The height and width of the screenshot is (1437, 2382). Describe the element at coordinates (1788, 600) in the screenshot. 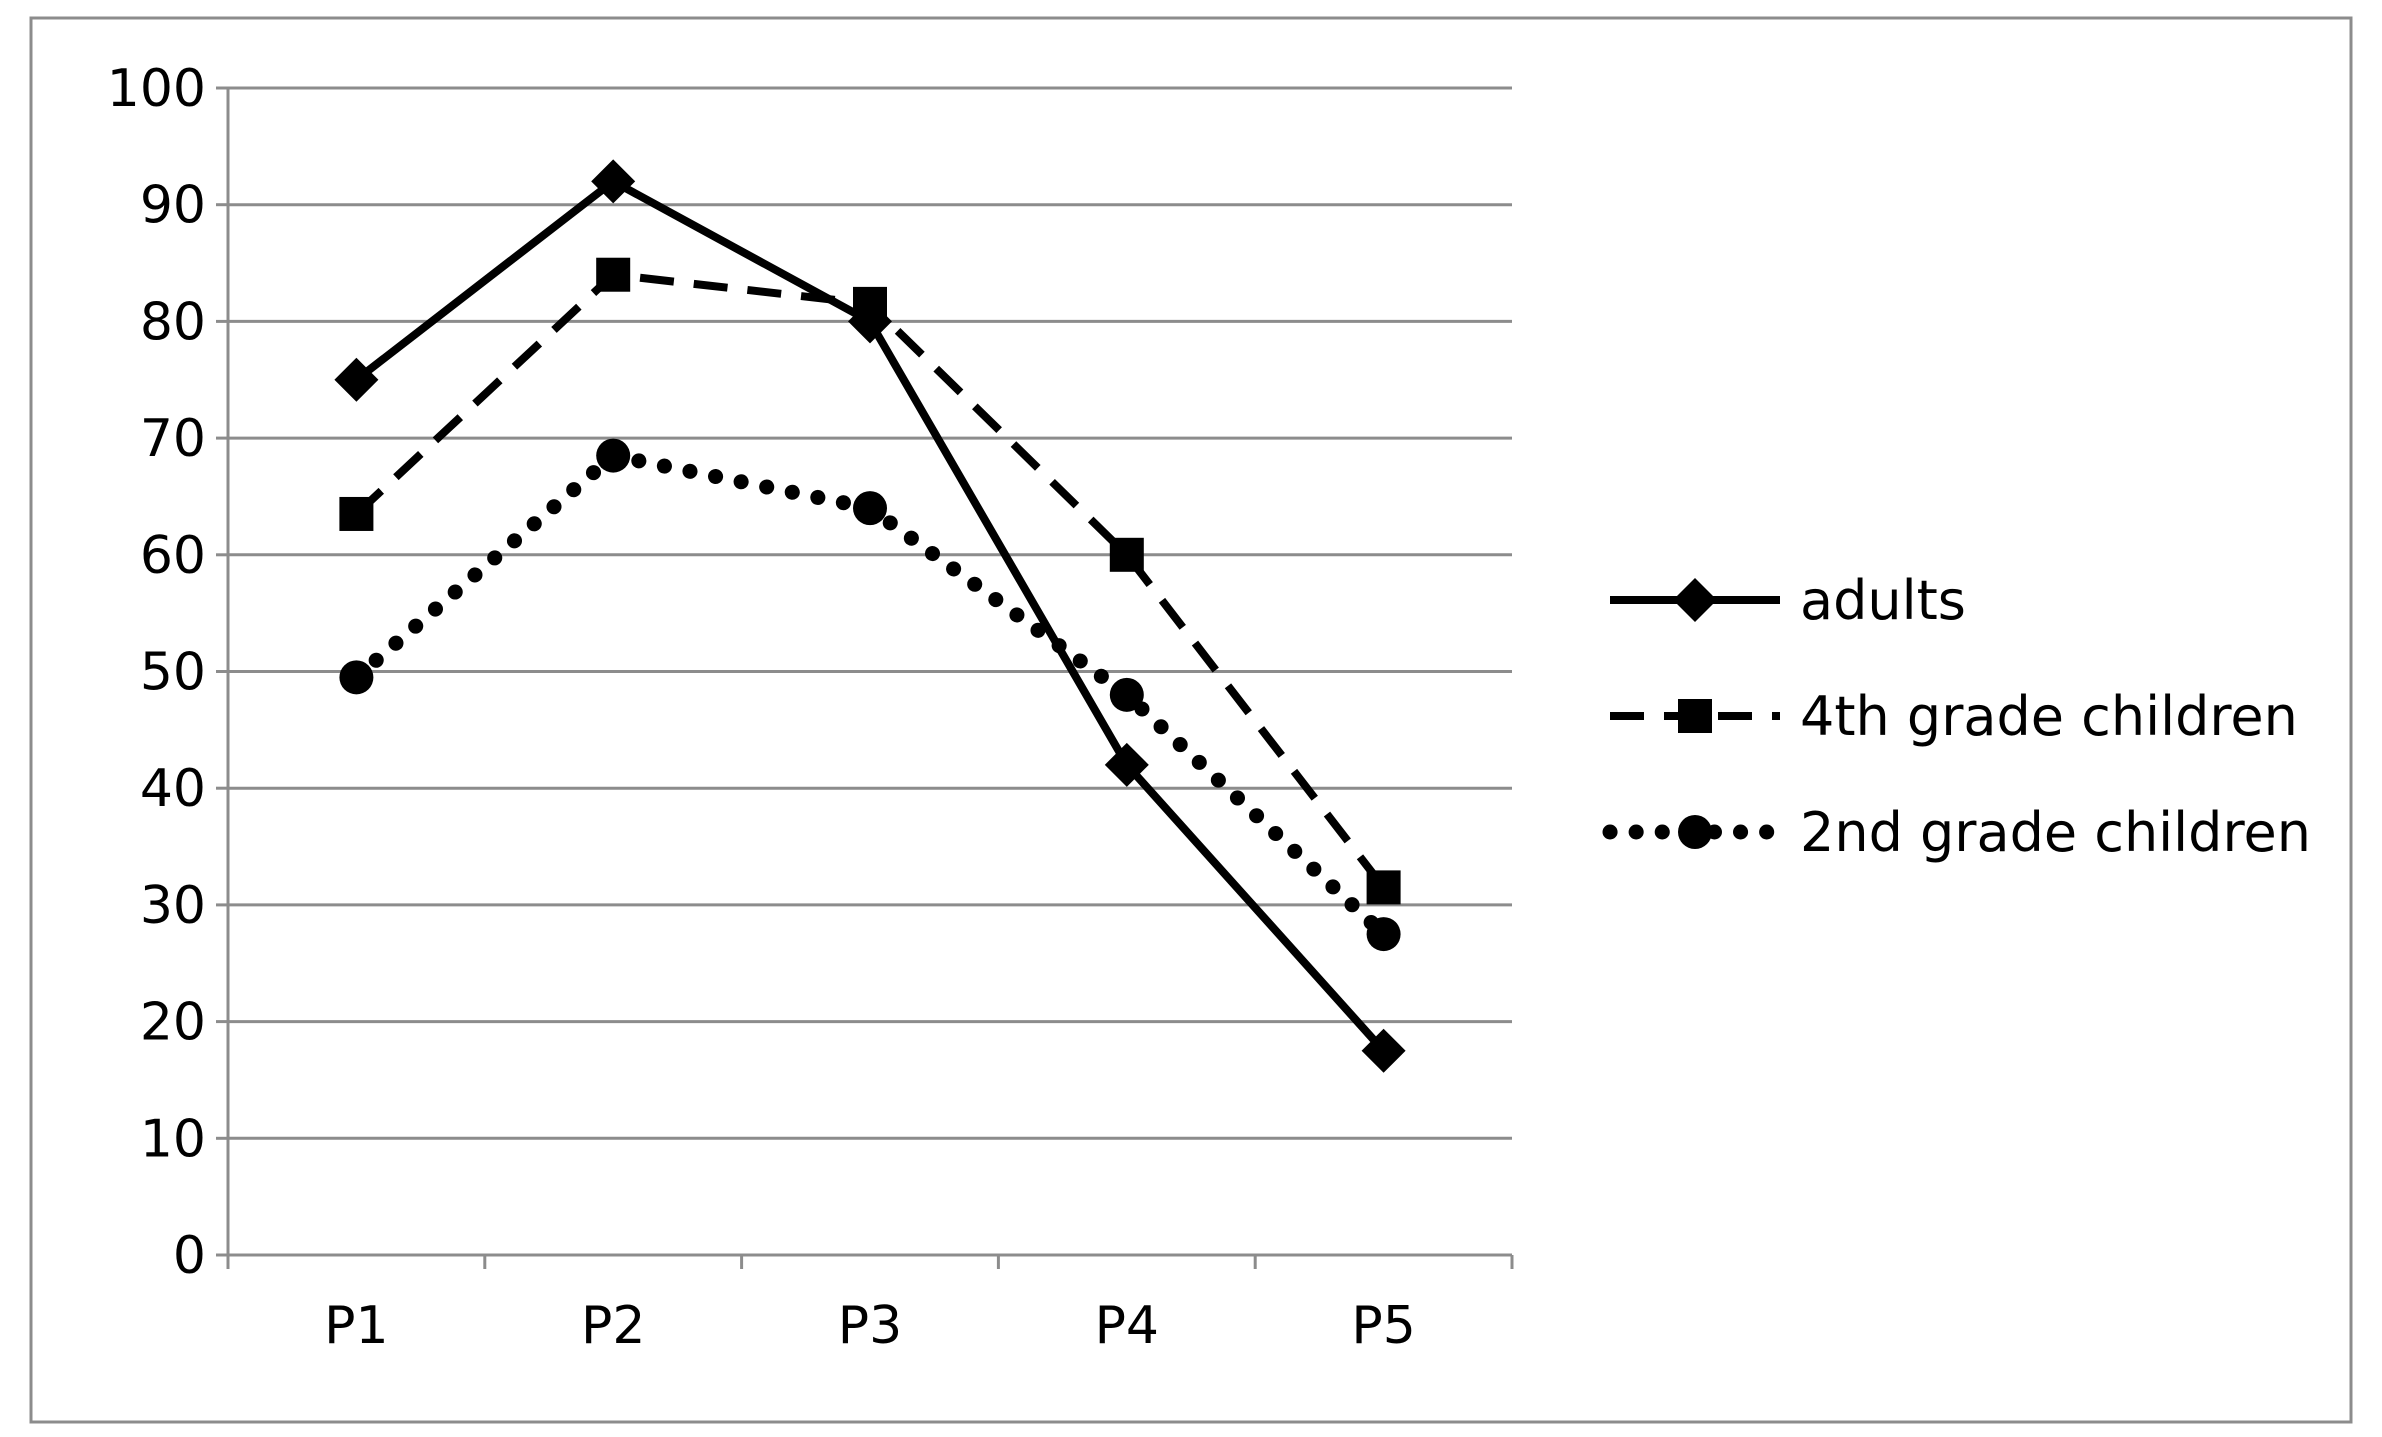

I see `legend-entry: adults` at that location.